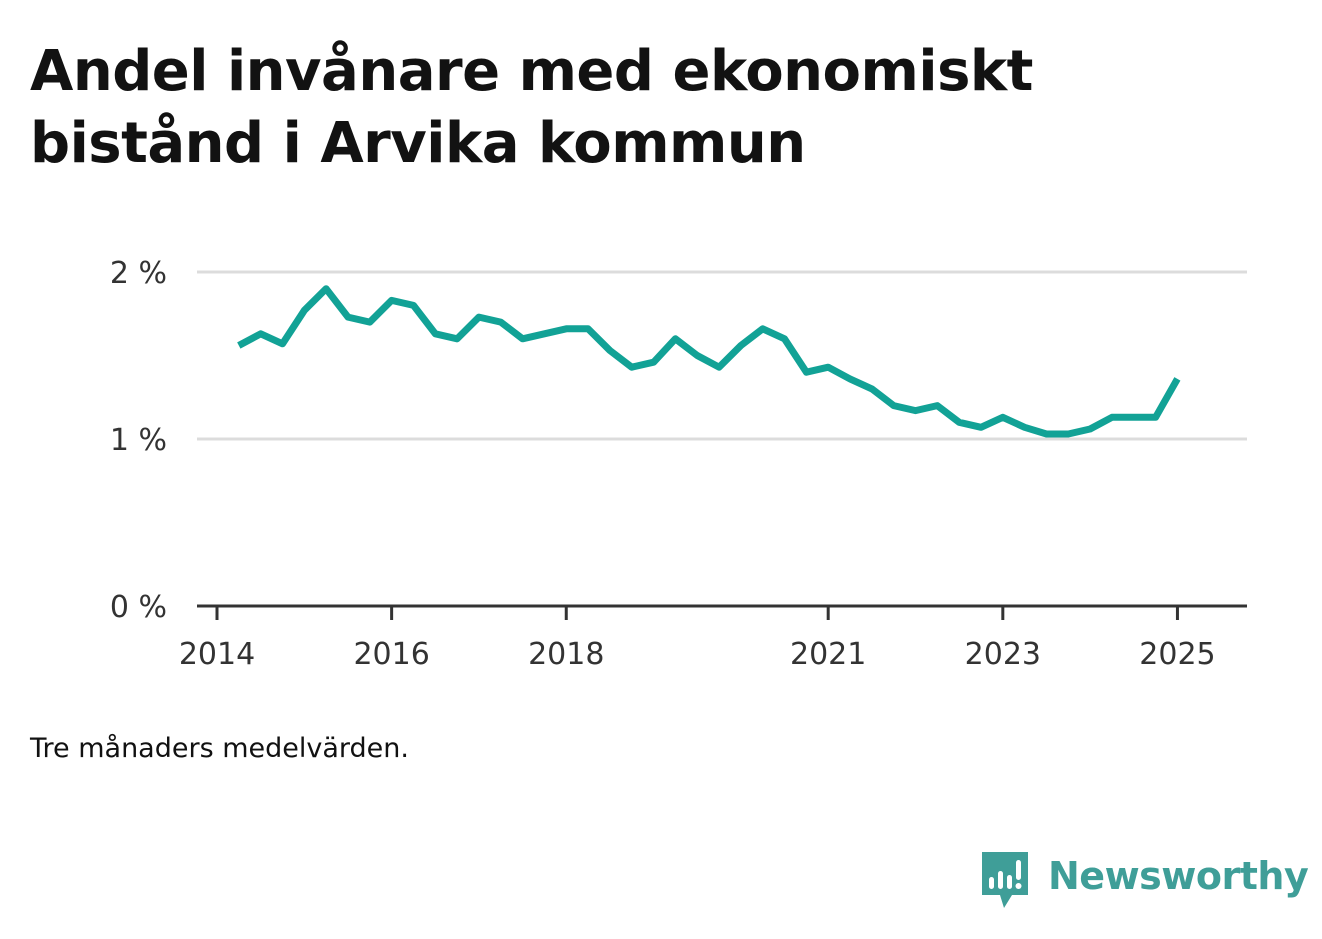 The width and height of the screenshot is (1322, 939). Describe the element at coordinates (138, 607) in the screenshot. I see `y-tick-label: 0 %` at that location.